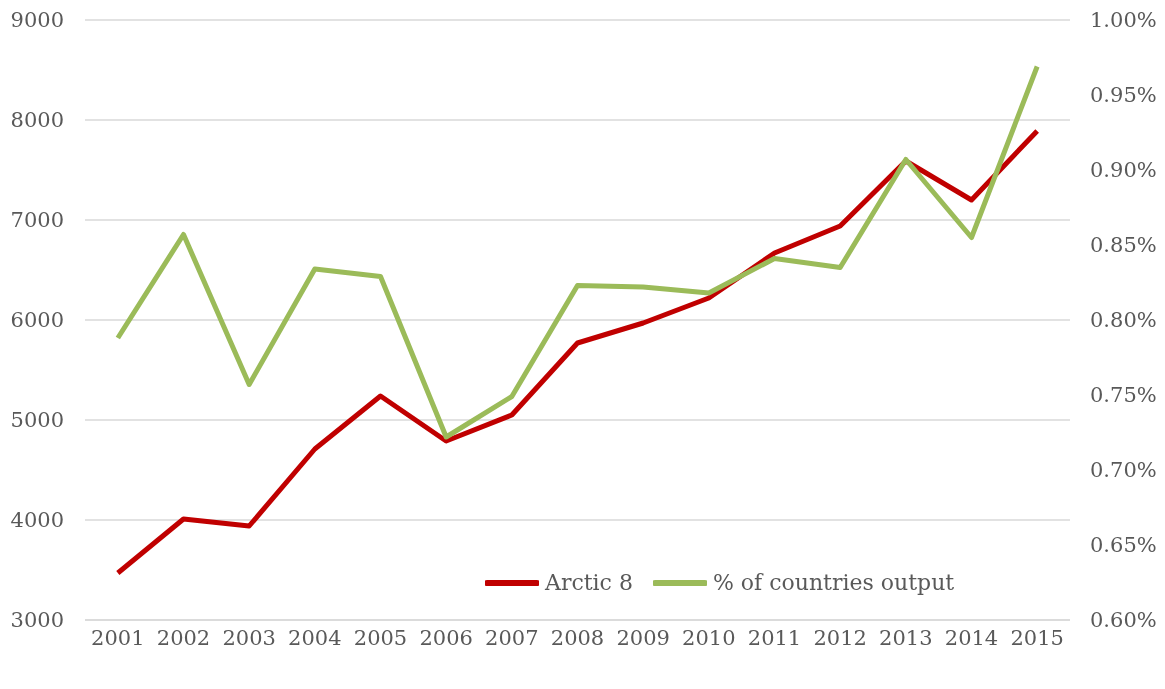  I want to click on y2-tick-label: 0.95%, so click(1123, 95).